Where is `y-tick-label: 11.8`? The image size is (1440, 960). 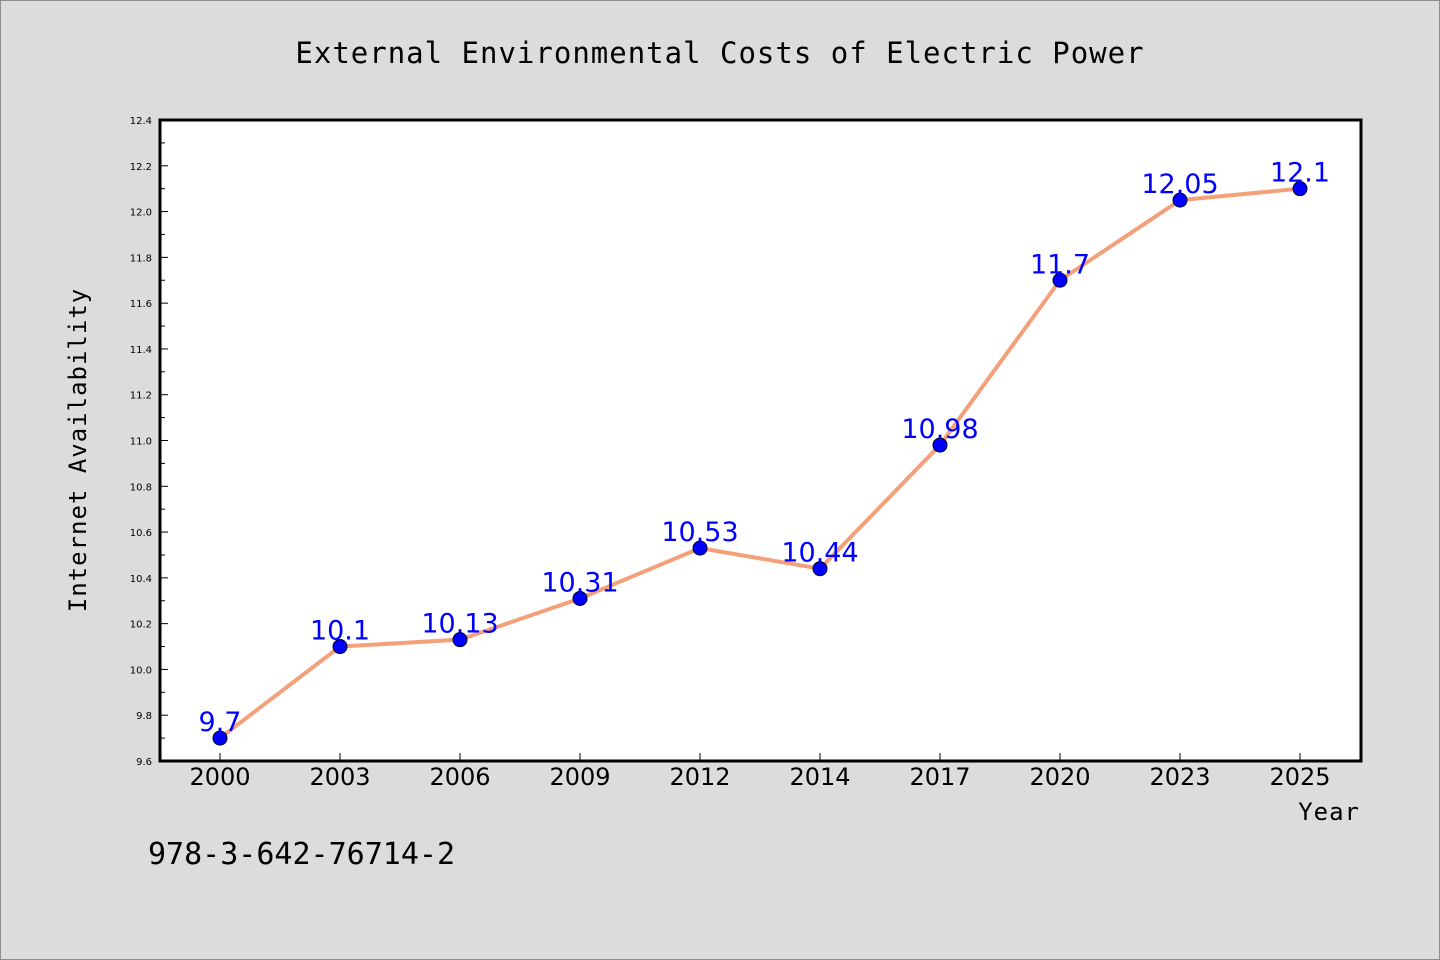
y-tick-label: 11.8 is located at coordinates (141, 258).